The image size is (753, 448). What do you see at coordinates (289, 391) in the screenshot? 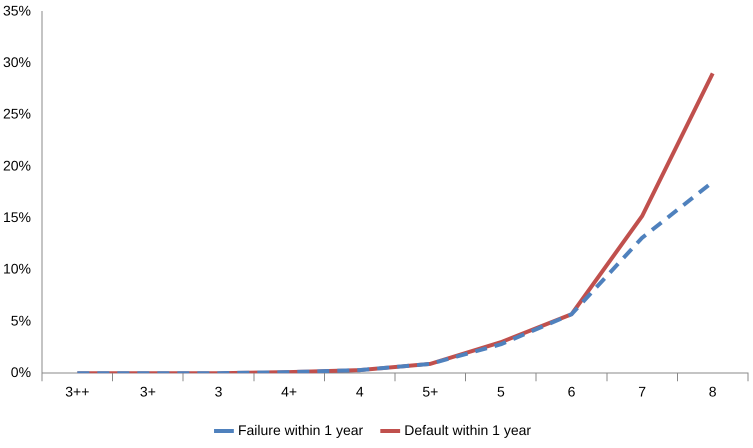
I see `x-tick-label: 4+` at bounding box center [289, 391].